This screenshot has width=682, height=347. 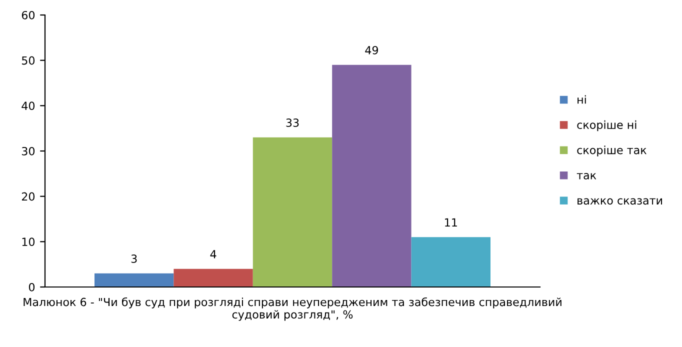 What do you see at coordinates (31, 287) in the screenshot?
I see `y-tick-label: 0` at bounding box center [31, 287].